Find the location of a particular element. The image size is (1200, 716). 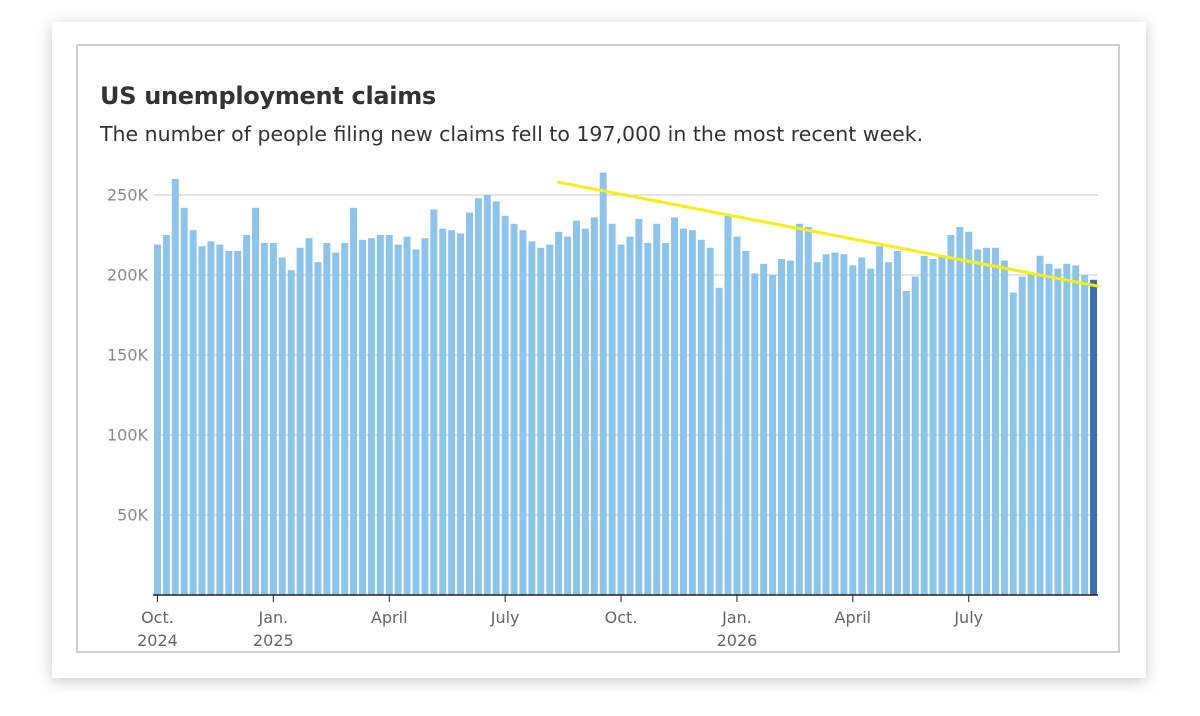

y-tick-label: 150K is located at coordinates (128, 355).